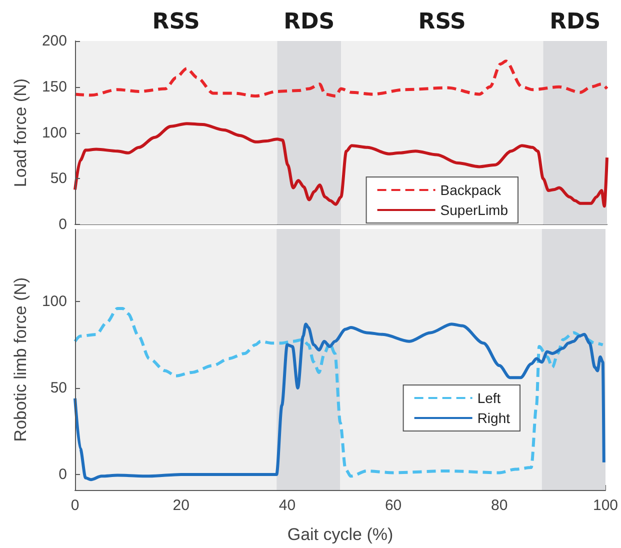 Image resolution: width=621 pixels, height=548 pixels. I want to click on y-tick-label: 150, so click(54, 87).